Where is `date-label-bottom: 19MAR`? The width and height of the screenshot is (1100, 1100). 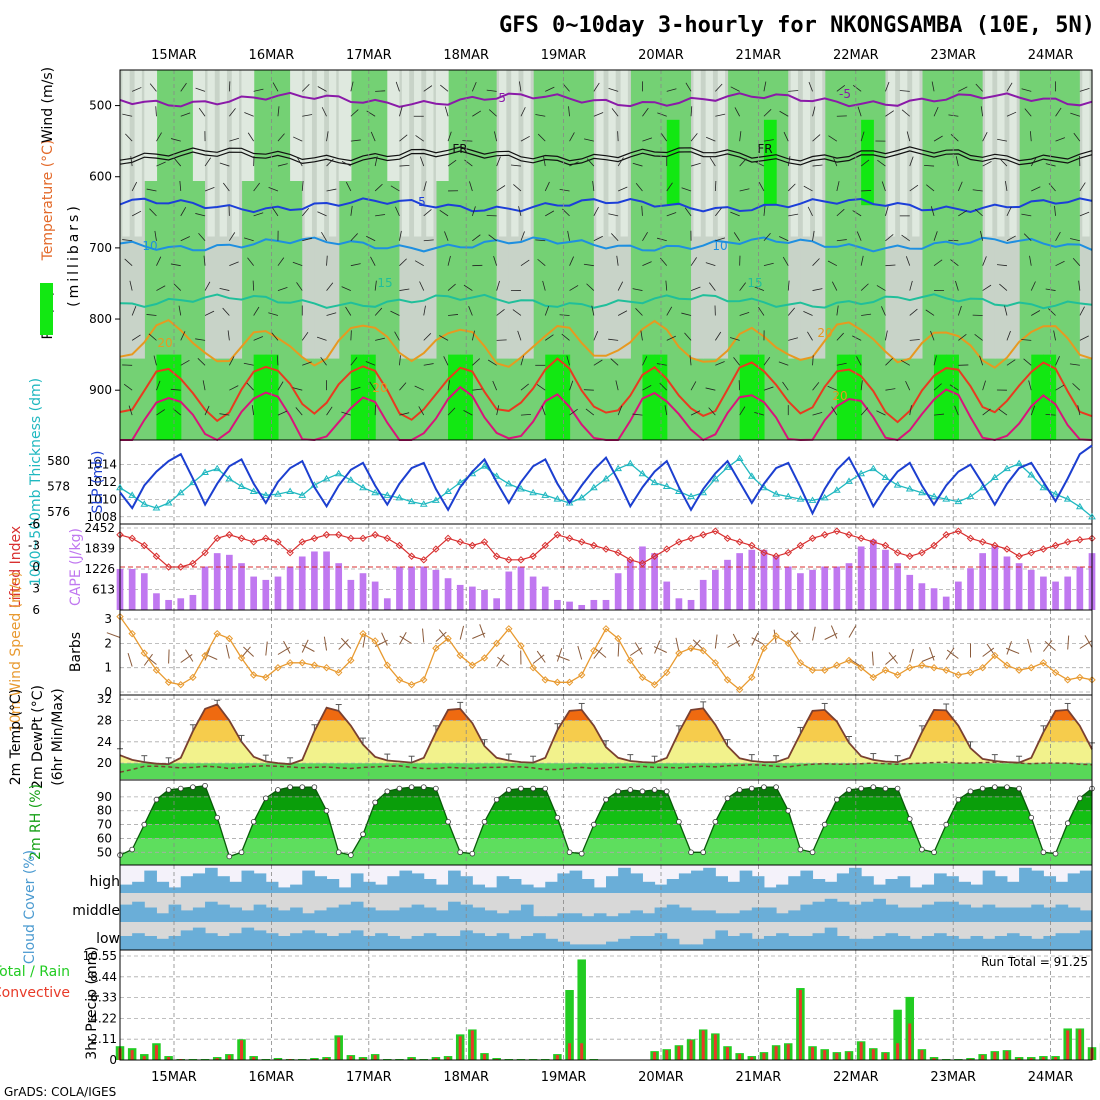
date-label-bottom: 19MAR is located at coordinates (564, 1077).